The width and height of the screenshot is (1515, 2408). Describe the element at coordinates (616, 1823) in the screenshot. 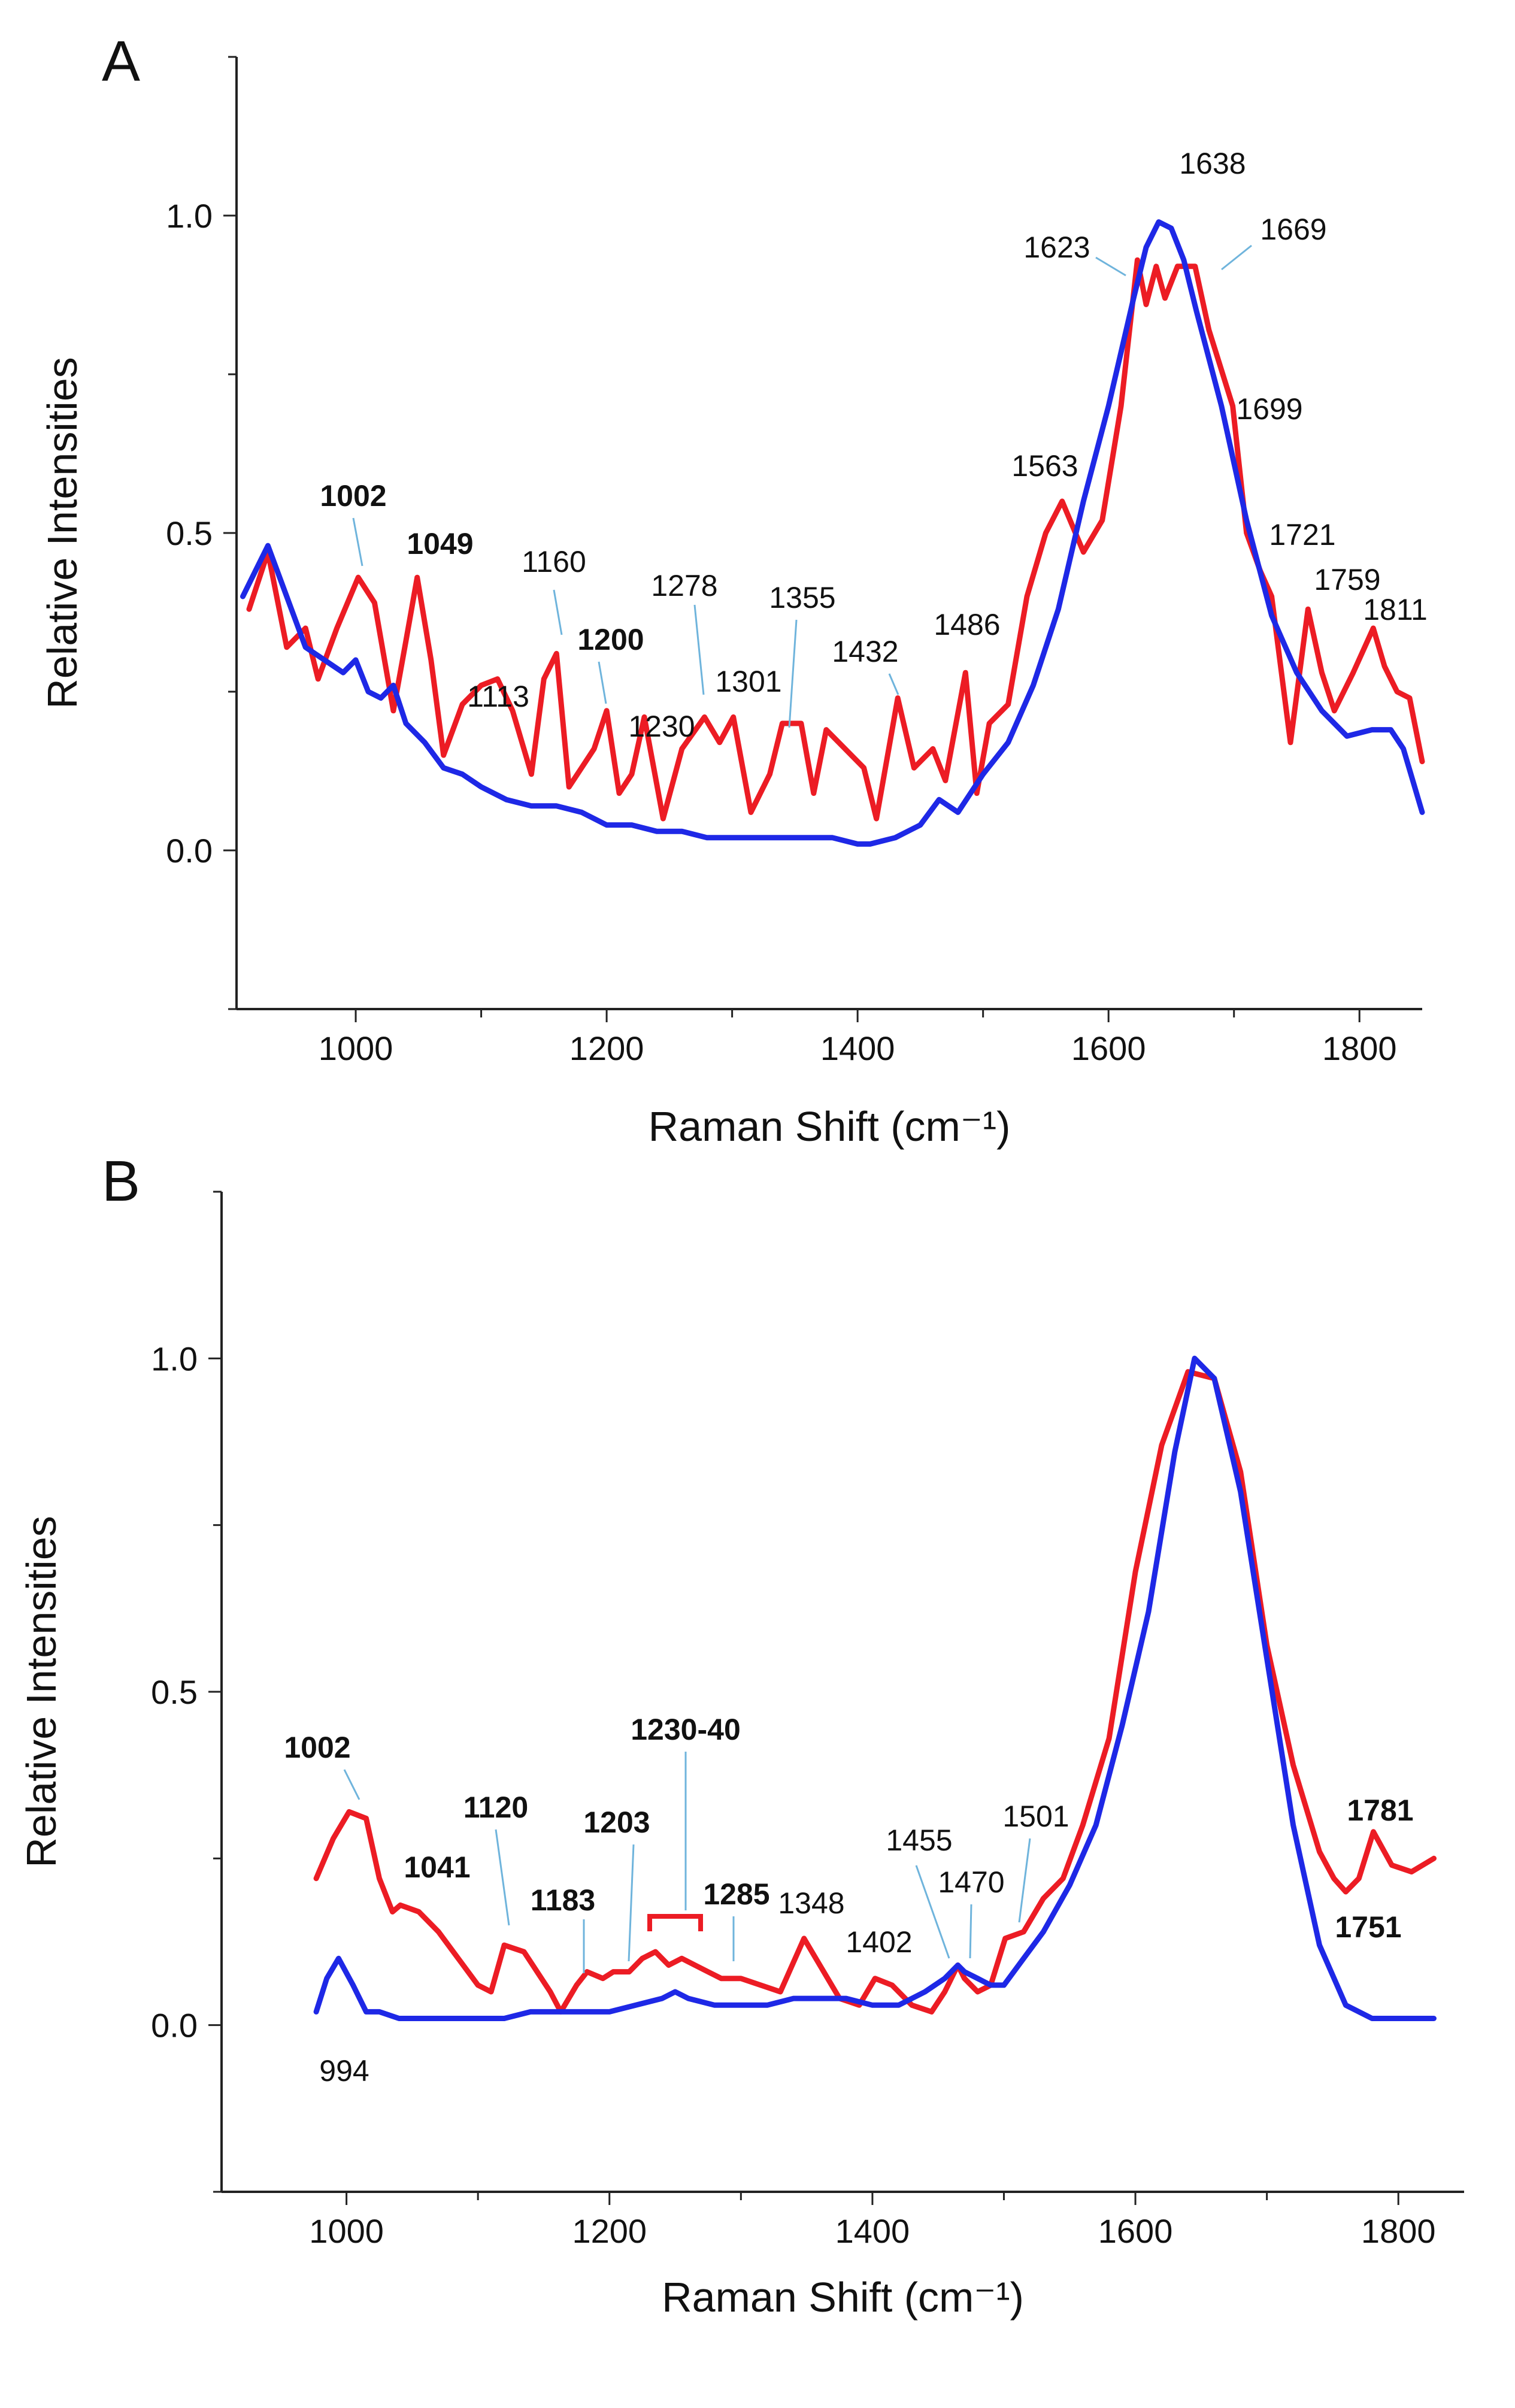

I see `panel-b-peak-label-1203: 1203` at that location.